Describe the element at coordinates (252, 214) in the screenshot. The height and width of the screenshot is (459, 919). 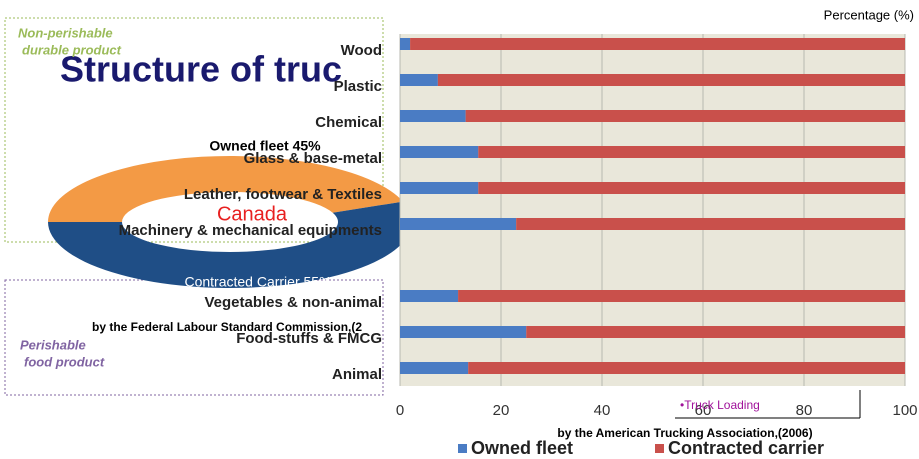
I see `center-label: Canada` at that location.